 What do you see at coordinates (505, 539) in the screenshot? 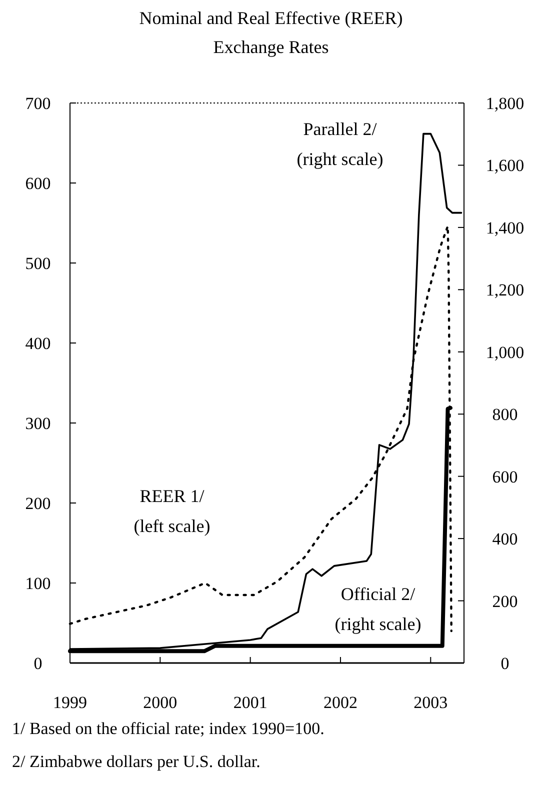
I see `y2-tick-label: 400` at bounding box center [505, 539].